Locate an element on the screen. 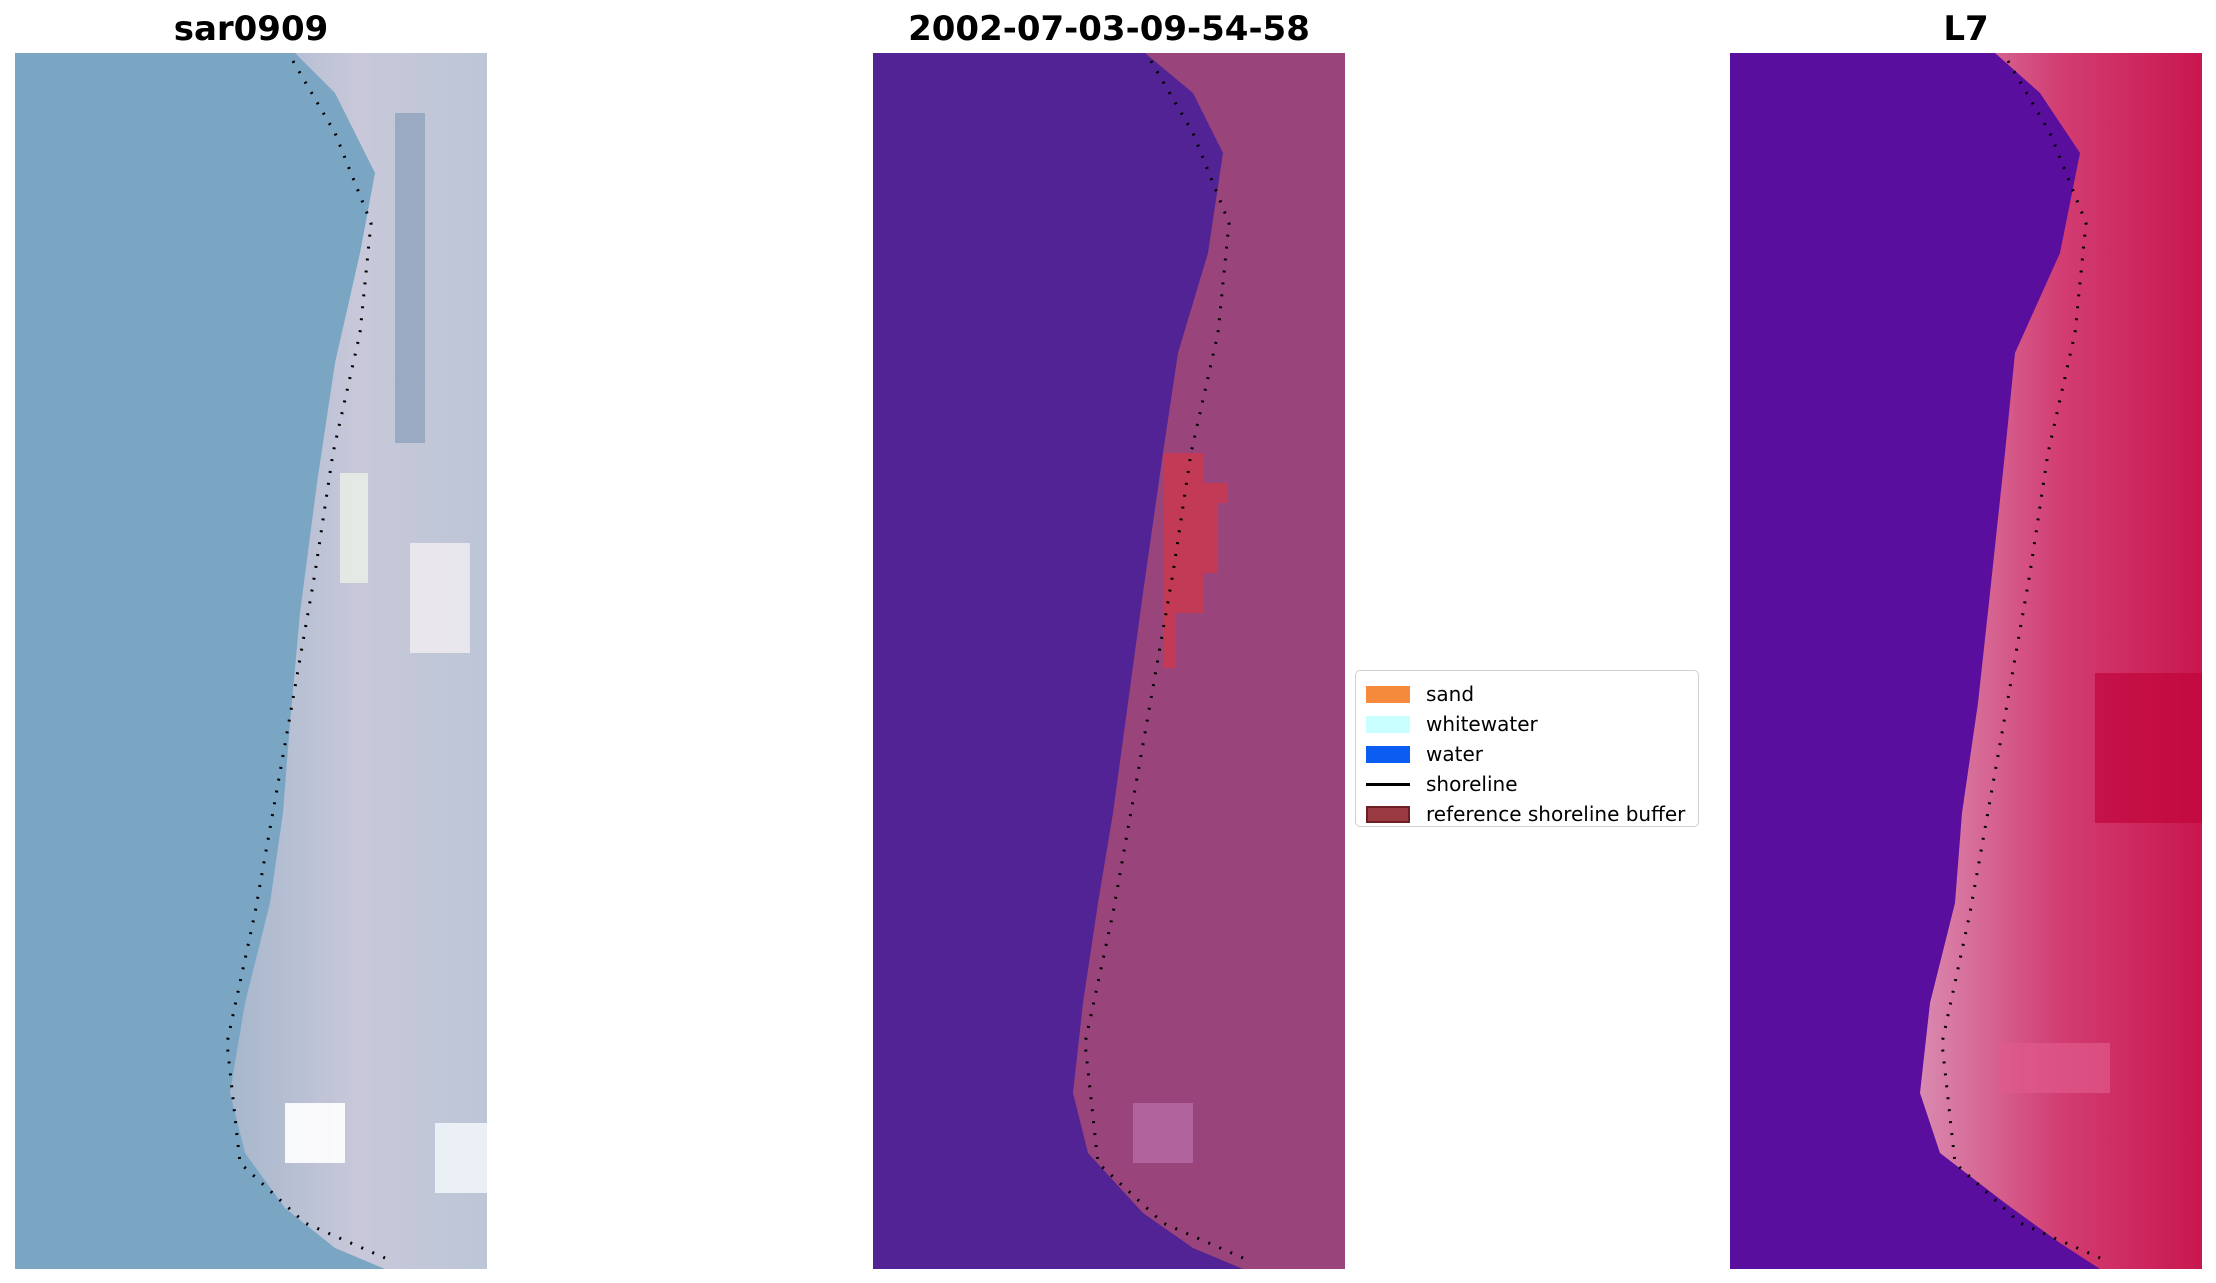 This screenshot has height=1283, width=2216. legend-swatch-reference-buffer is located at coordinates (1388, 814).